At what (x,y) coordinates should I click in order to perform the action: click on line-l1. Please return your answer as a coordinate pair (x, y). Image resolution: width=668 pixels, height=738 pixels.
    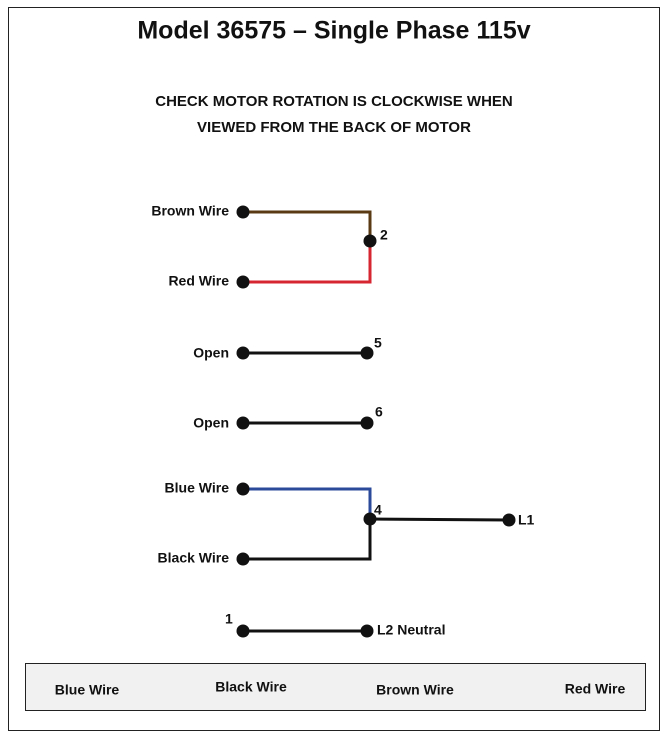
    Looking at the image, I should click on (439, 519).